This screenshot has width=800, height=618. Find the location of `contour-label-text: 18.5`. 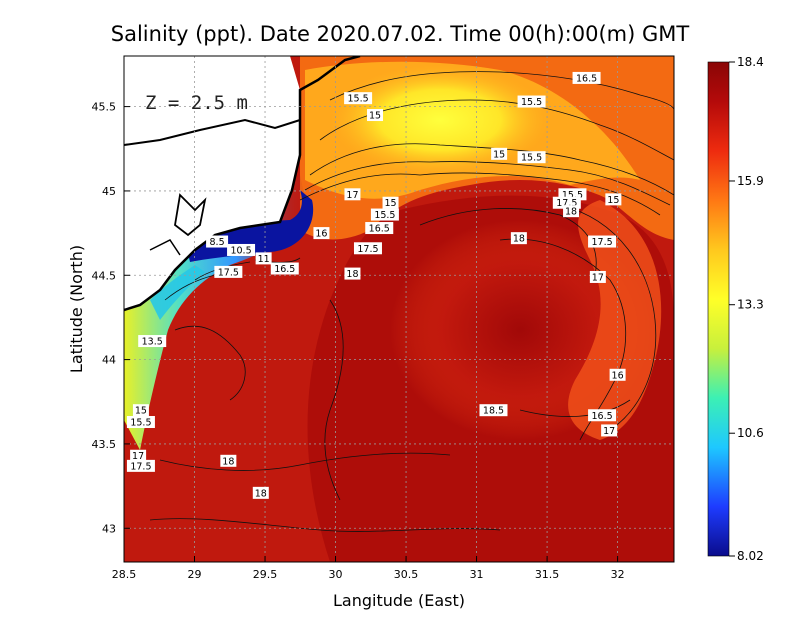

contour-label-text: 18.5 is located at coordinates (493, 411).